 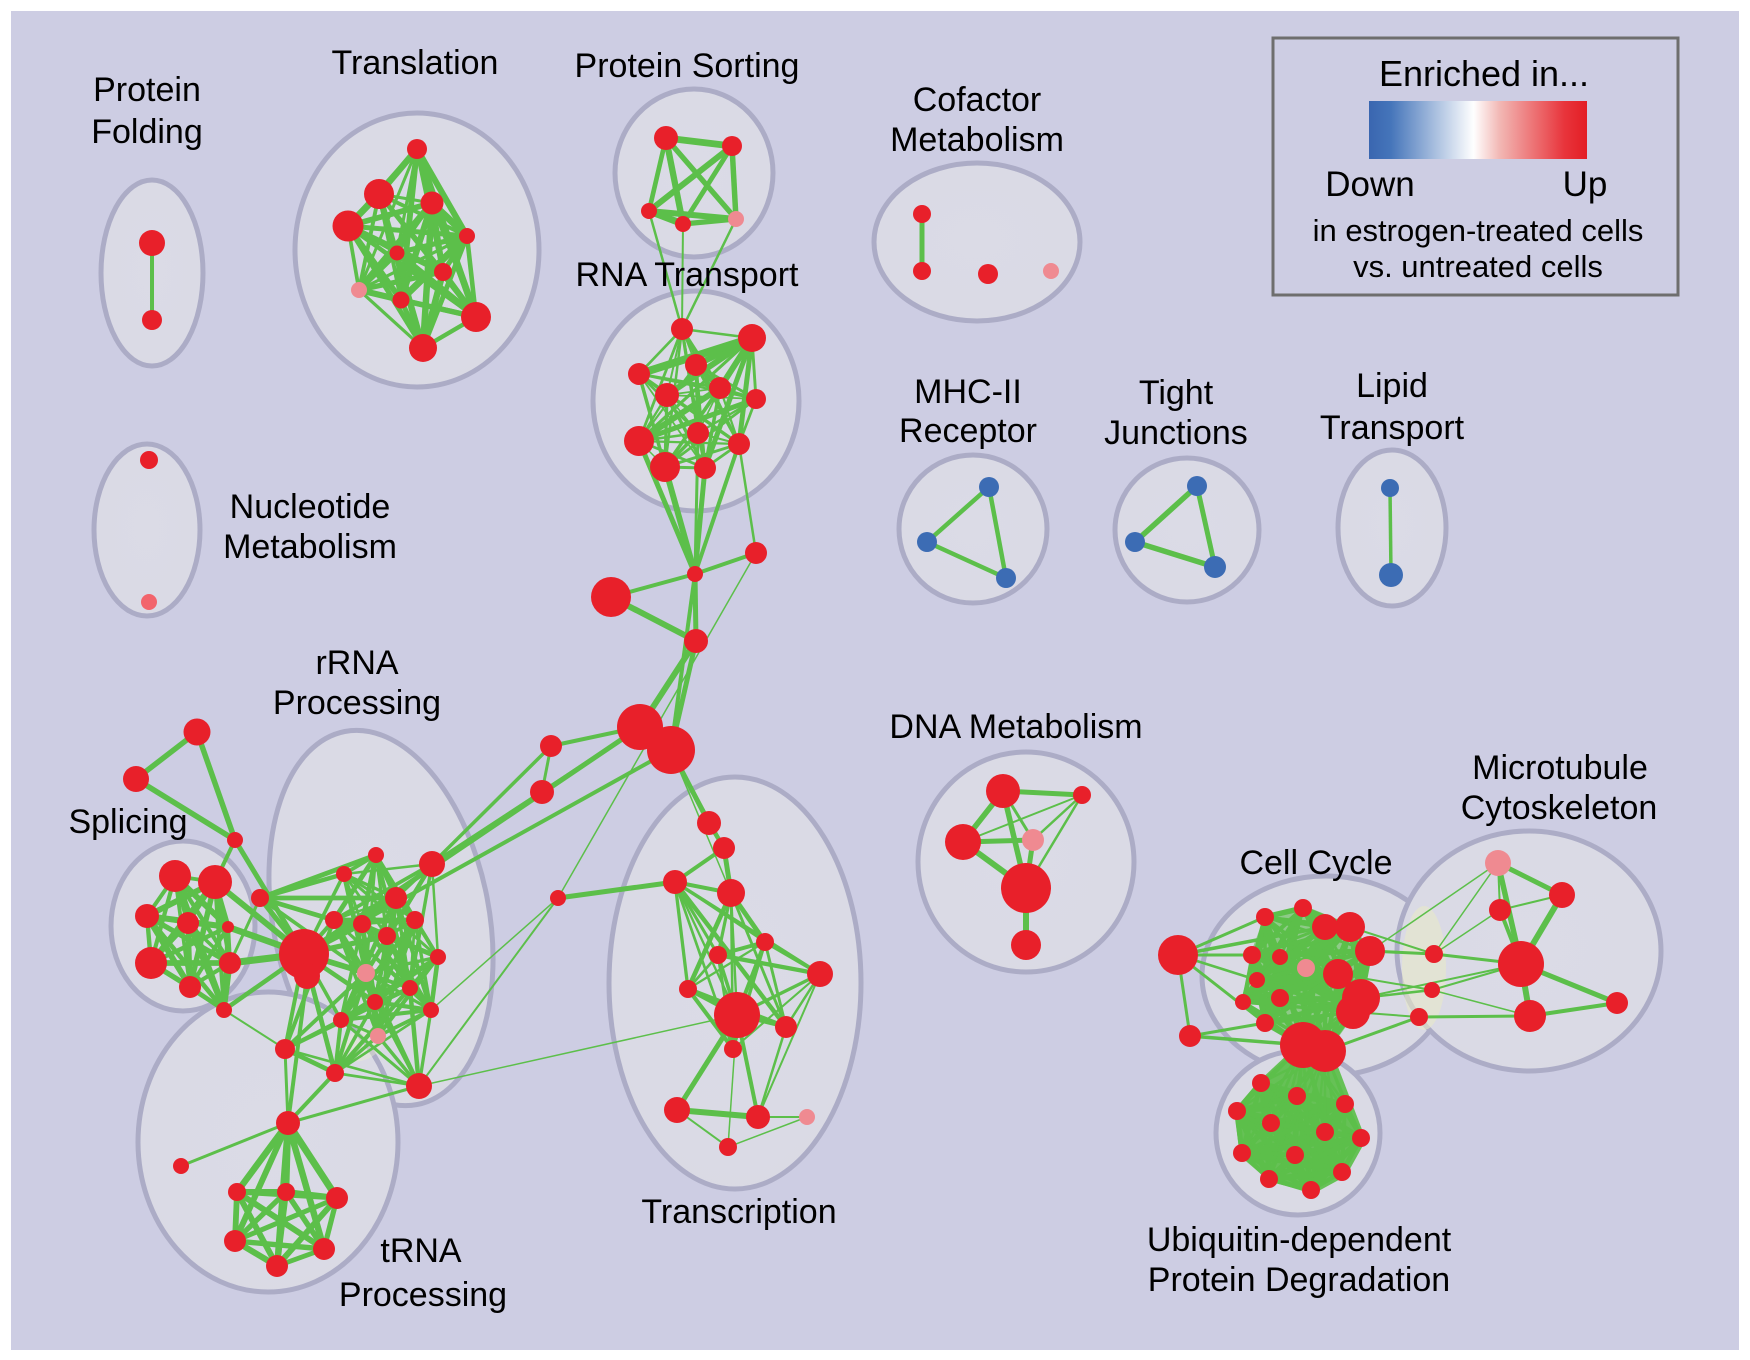 I want to click on svg-text: tRNA, so click(x=421, y=1251).